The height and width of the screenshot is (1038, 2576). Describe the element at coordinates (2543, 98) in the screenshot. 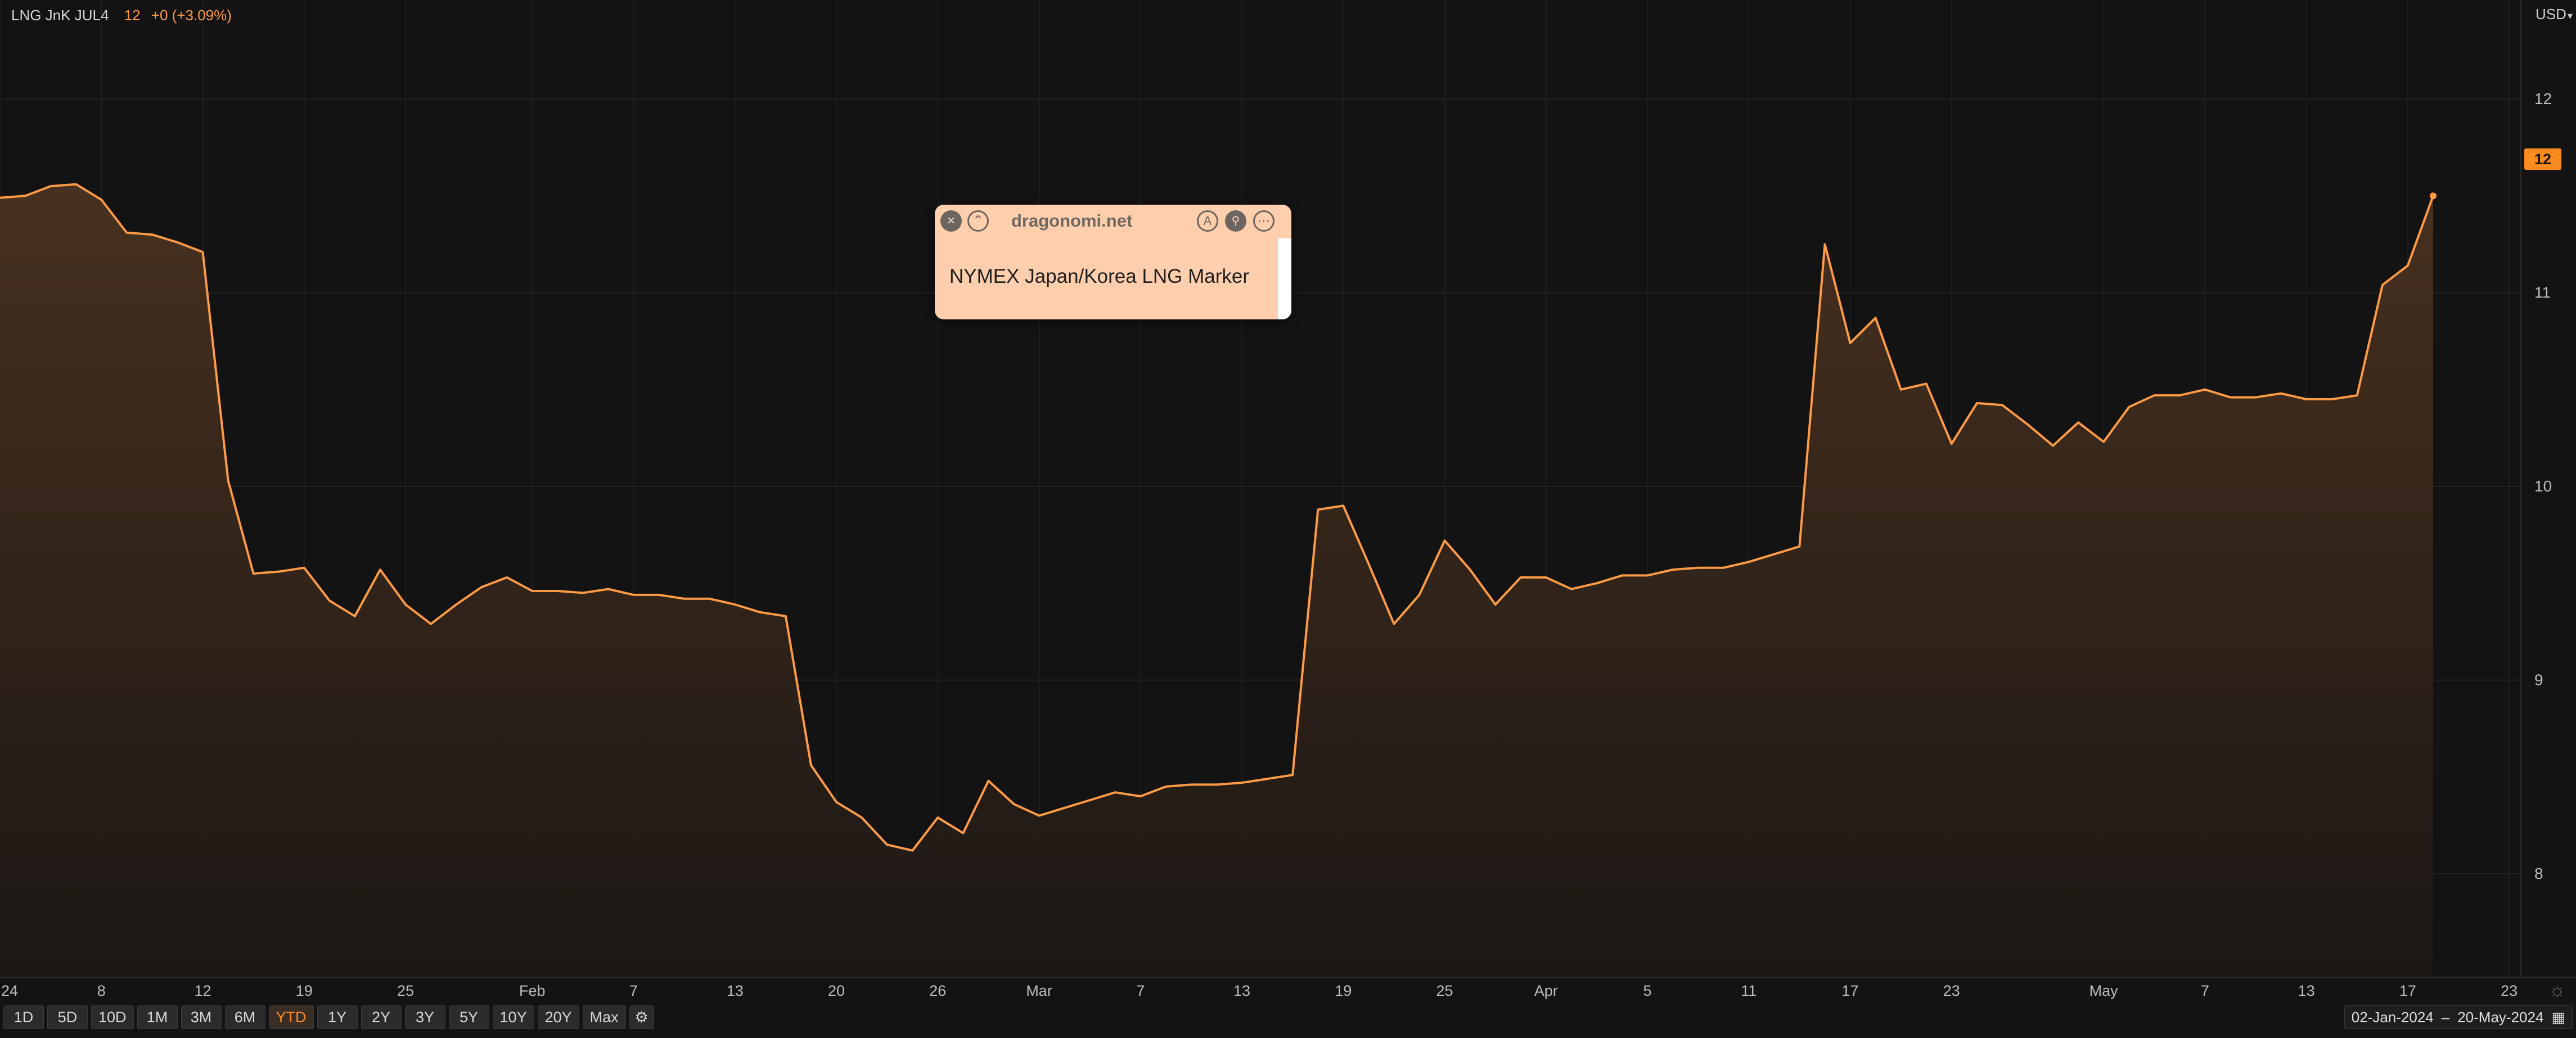

I see `y-tick-label: 12` at that location.